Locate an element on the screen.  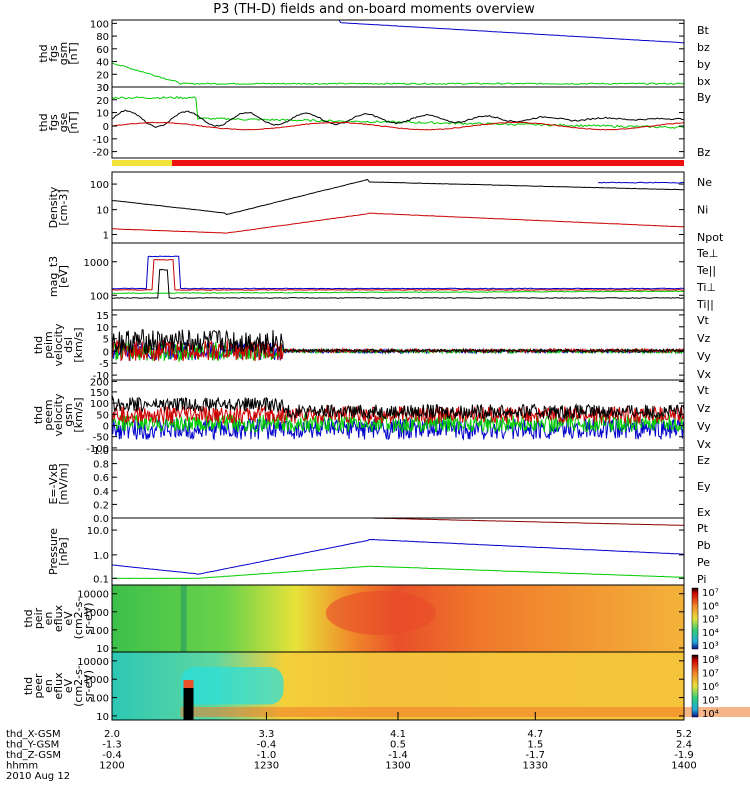
ytick-label: 200 is located at coordinates (99, 382).